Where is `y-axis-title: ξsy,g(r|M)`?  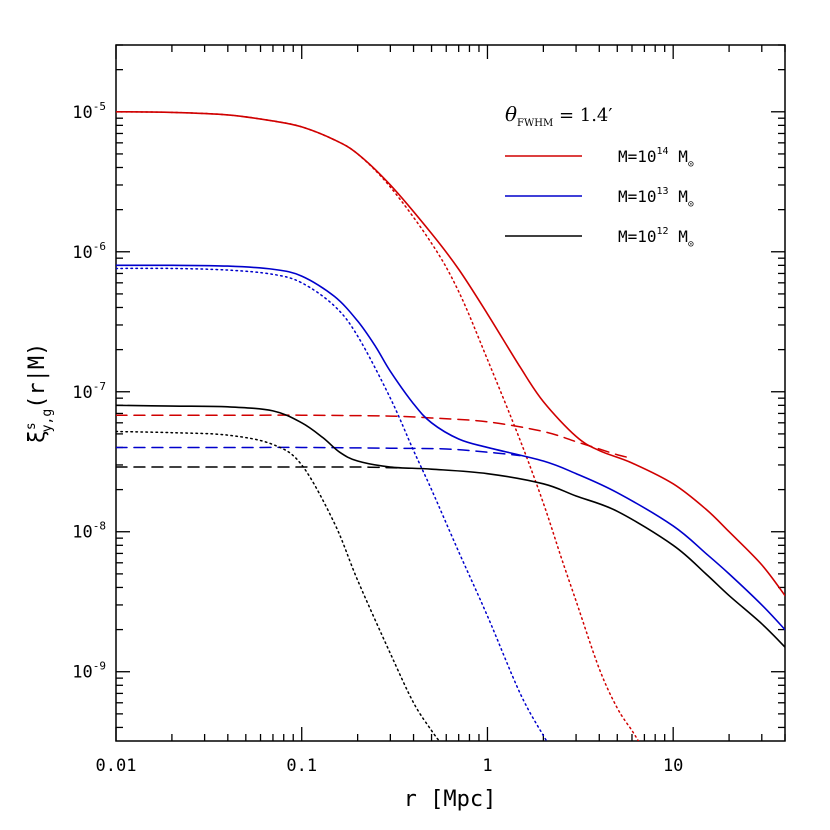
y-axis-title: ξsy,g(r|M) is located at coordinates (39, 393).